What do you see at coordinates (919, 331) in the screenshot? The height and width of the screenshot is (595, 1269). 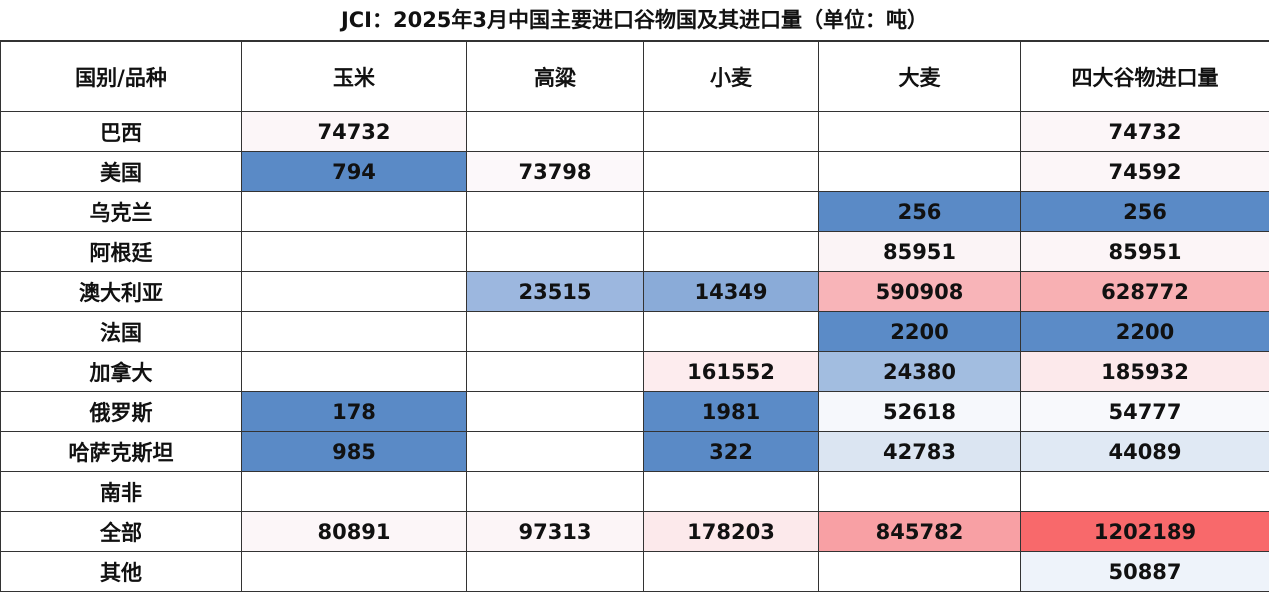 I see `barley-cell: 2200` at bounding box center [919, 331].